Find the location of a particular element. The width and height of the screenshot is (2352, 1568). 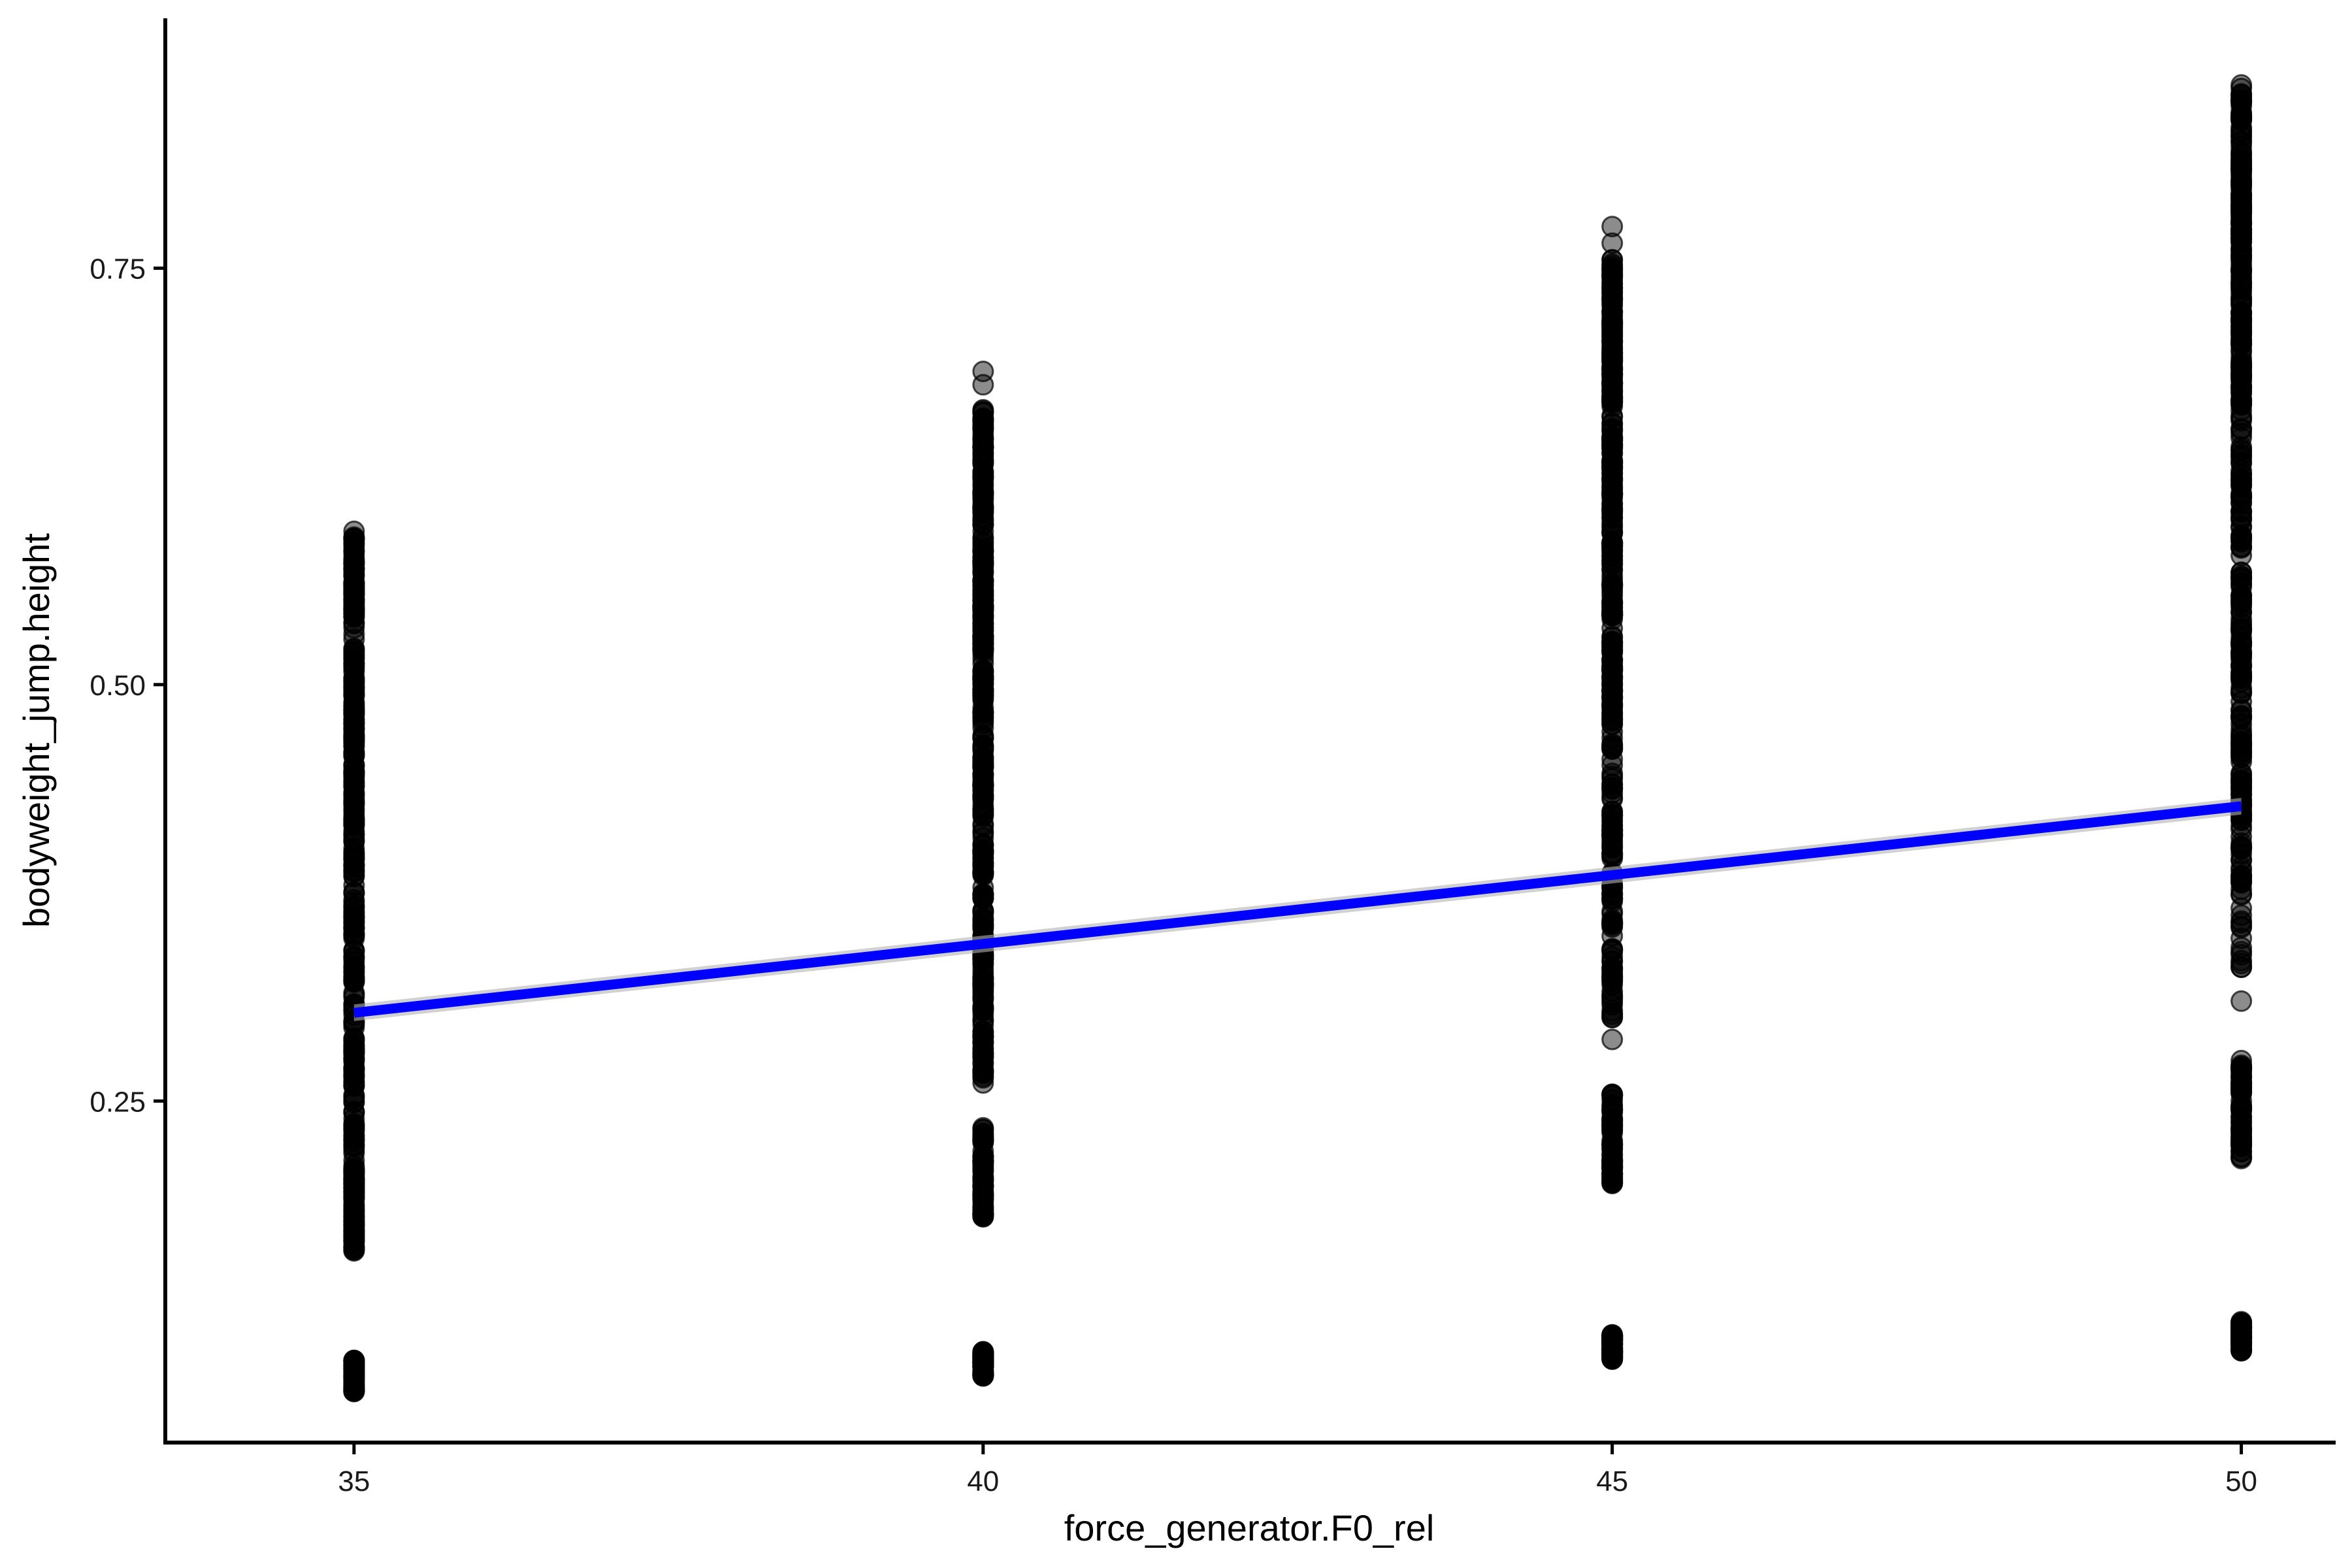

x-tick-label: 50 is located at coordinates (2241, 1481).